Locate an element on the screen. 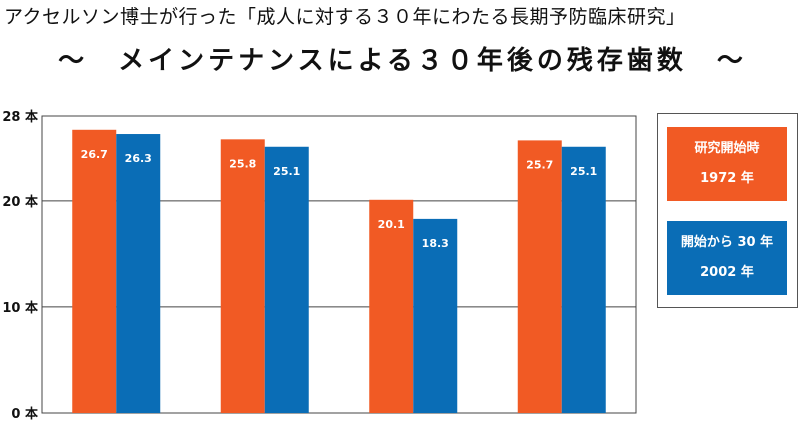 This screenshot has height=426, width=805. bar-value-label: 25.8 is located at coordinates (242, 163).